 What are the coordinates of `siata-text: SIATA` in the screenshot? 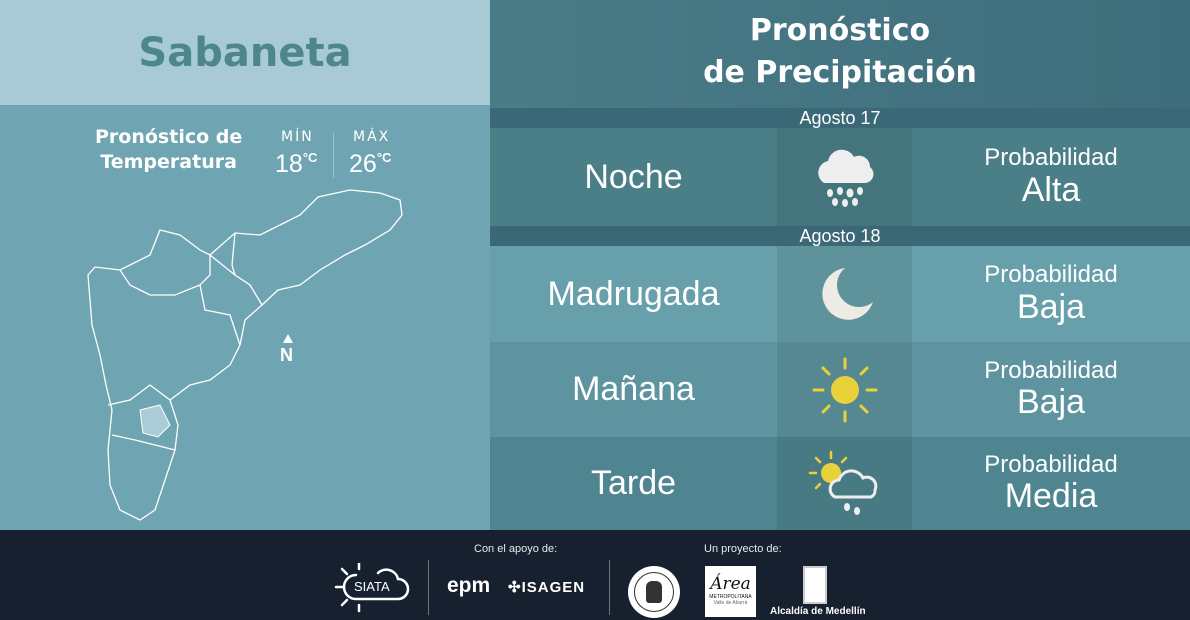 It's located at (372, 586).